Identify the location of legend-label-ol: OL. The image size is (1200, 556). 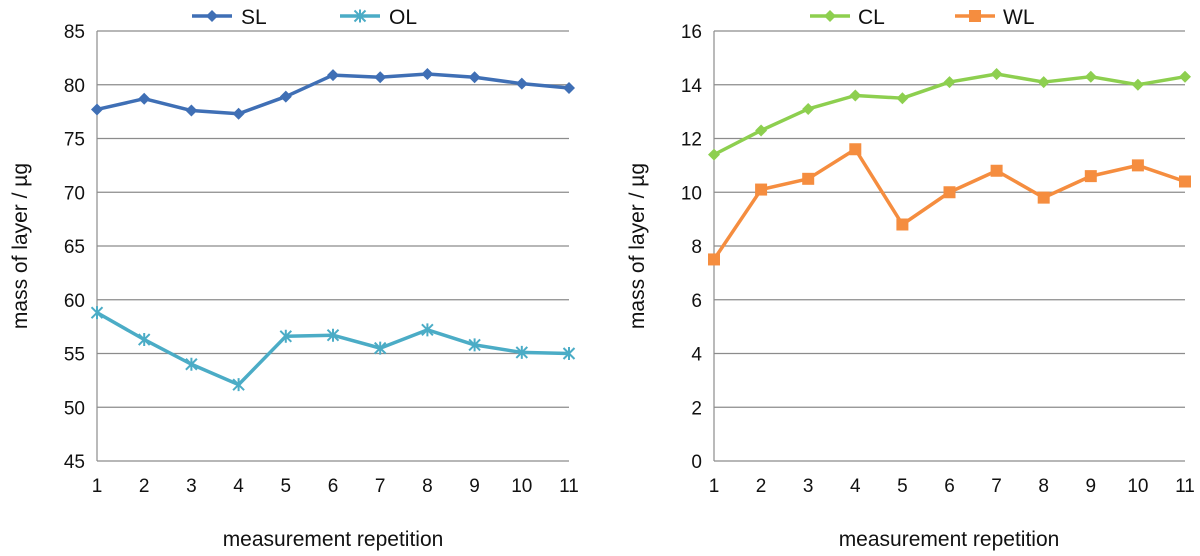
(403, 17).